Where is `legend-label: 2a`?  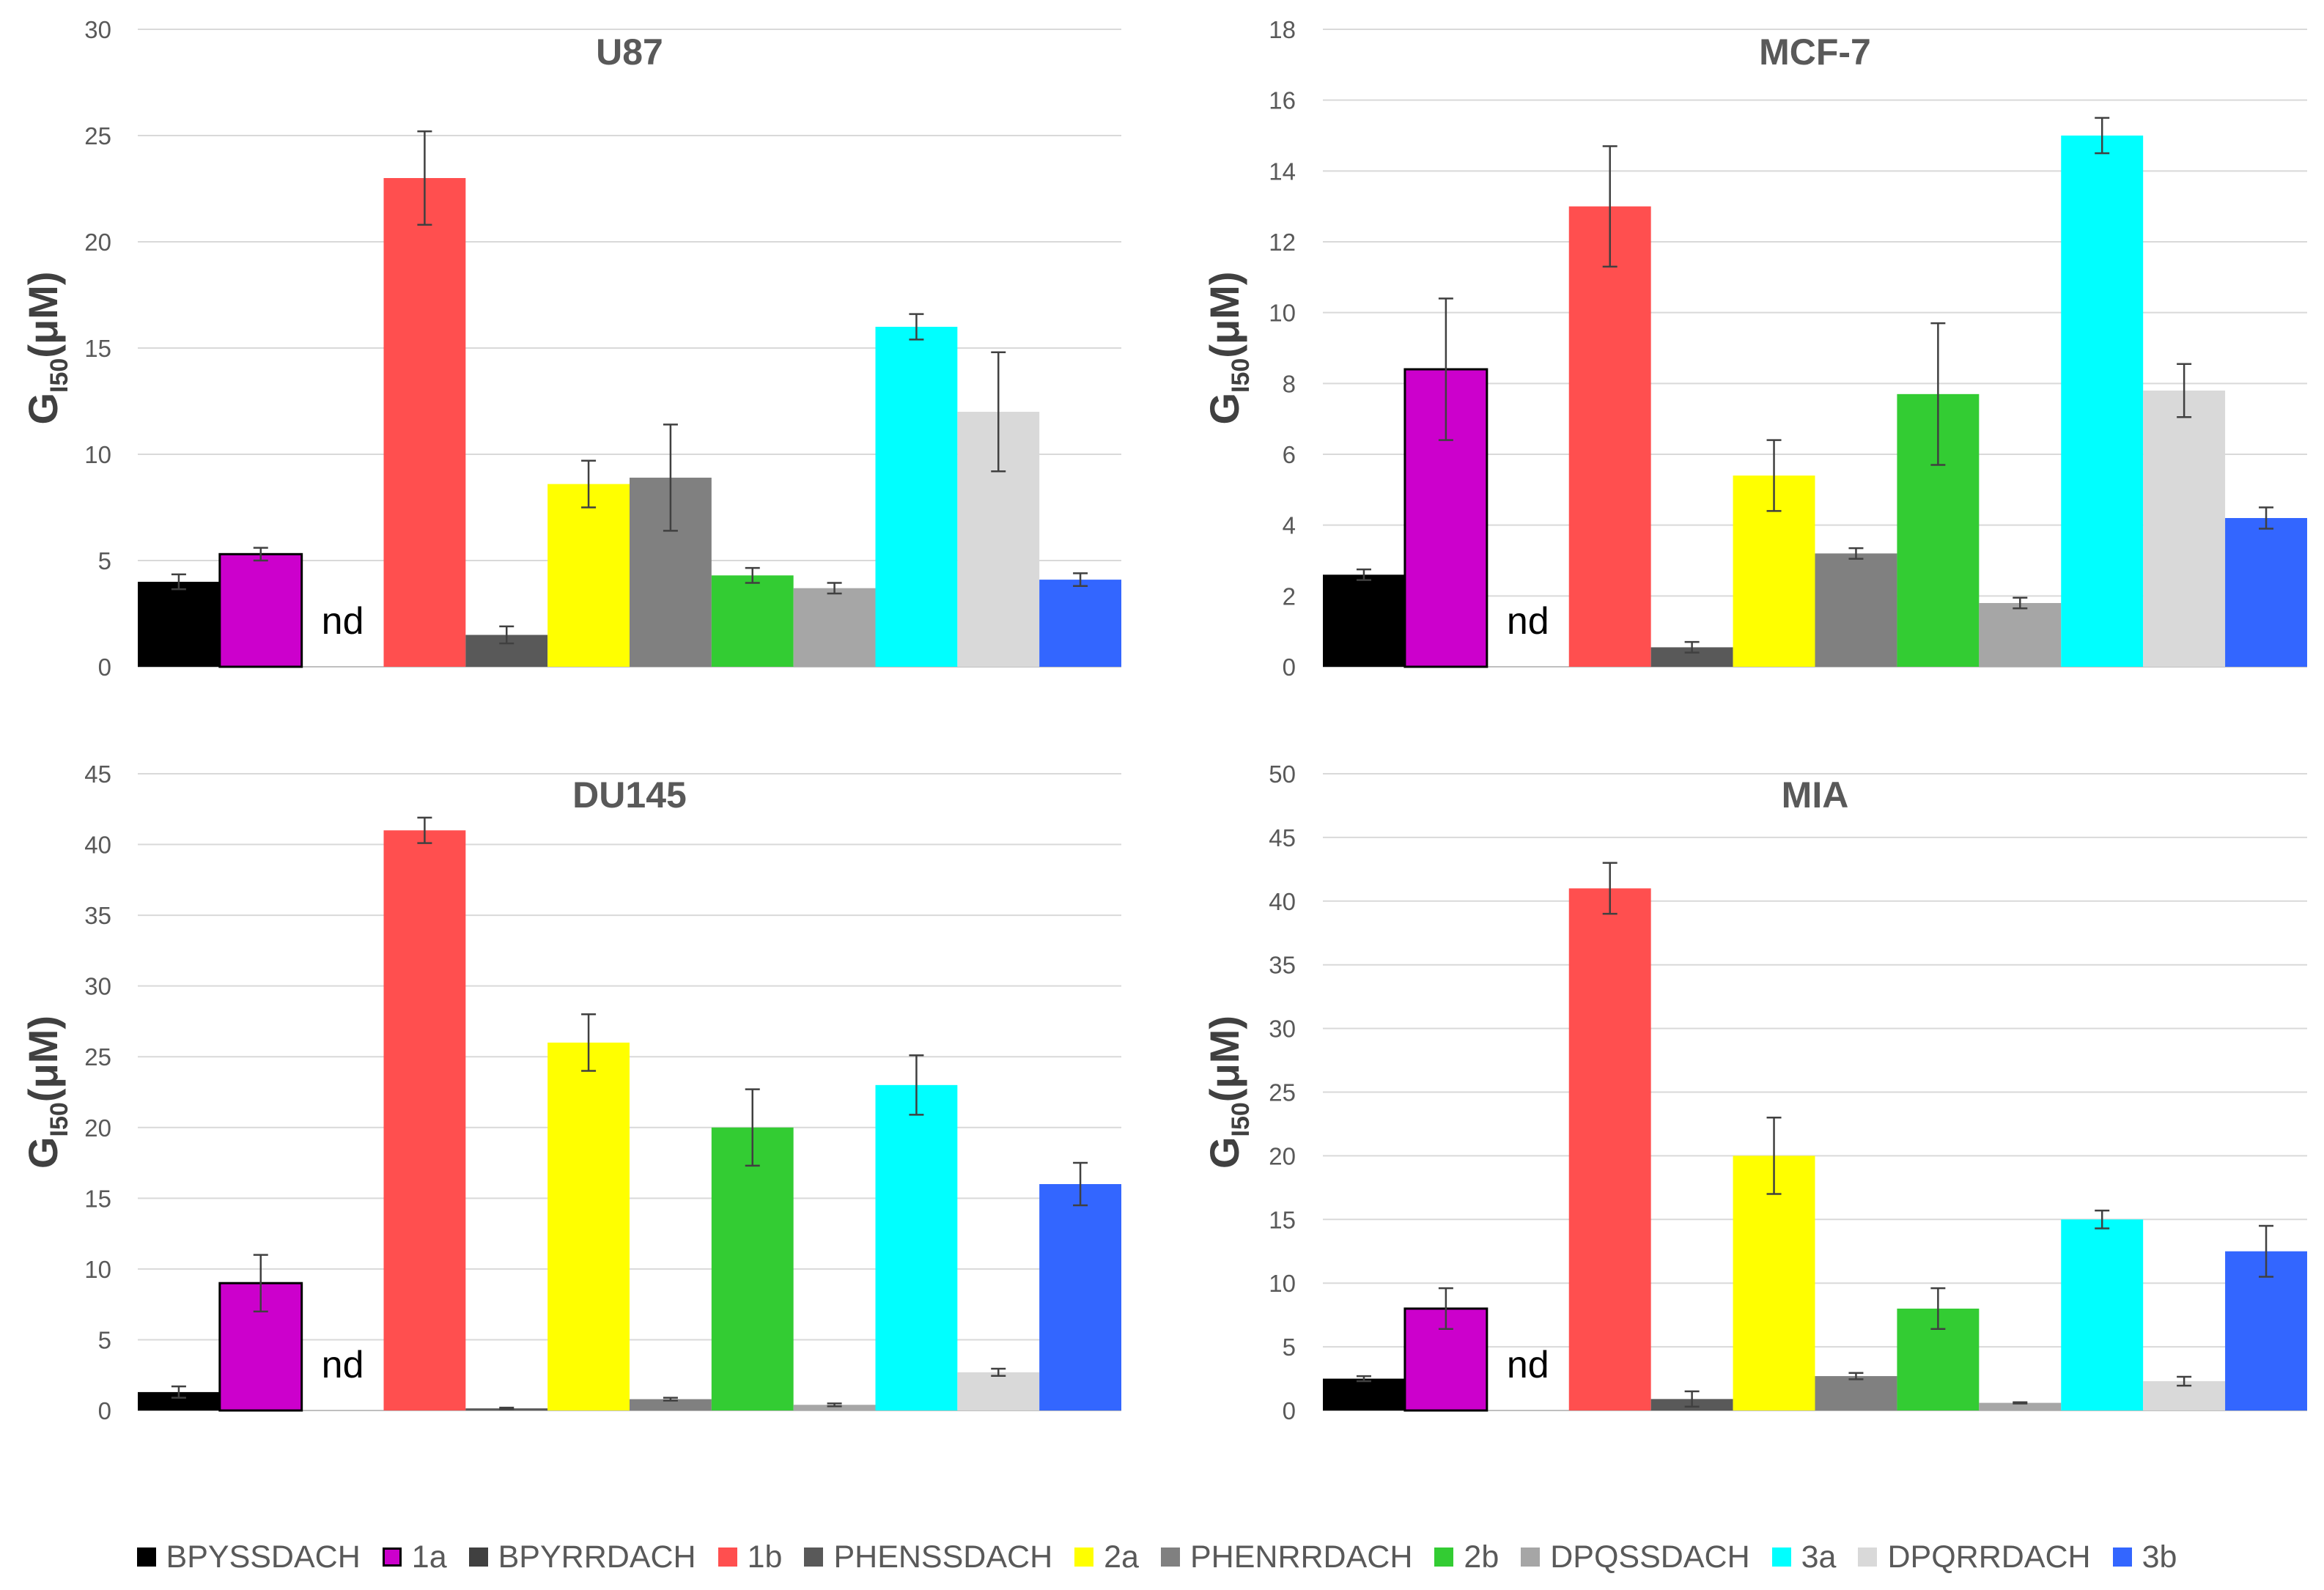 legend-label: 2a is located at coordinates (1121, 1557).